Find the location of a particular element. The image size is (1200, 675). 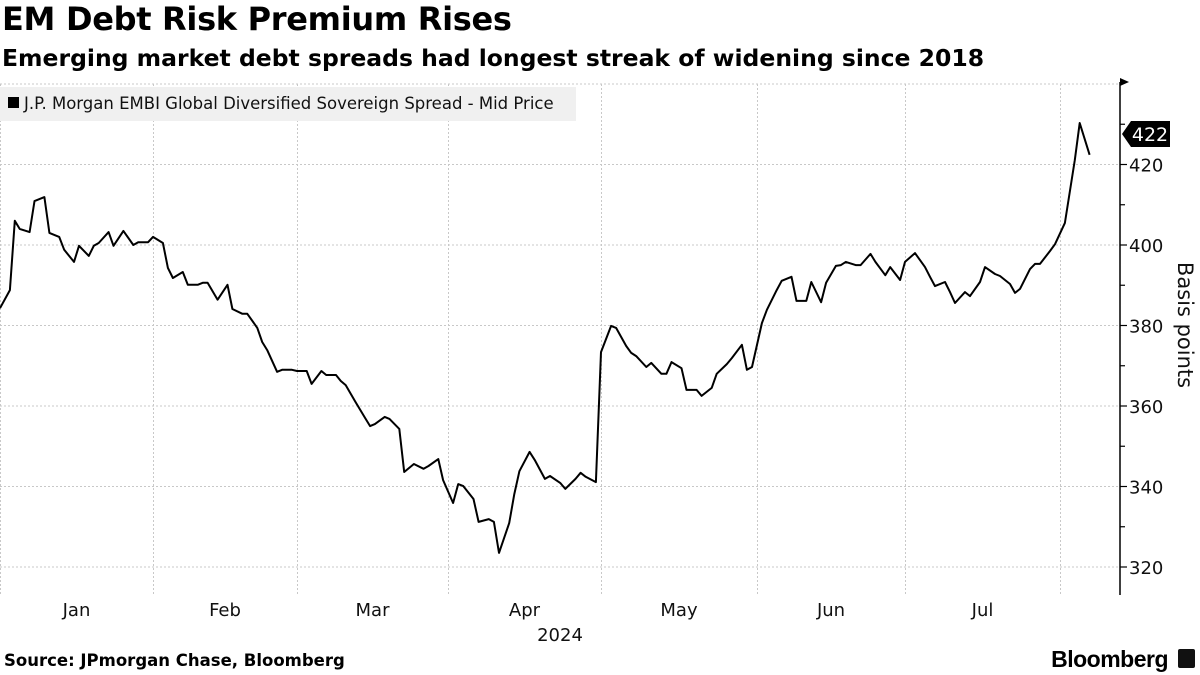

y-tick-label: 400 is located at coordinates (1146, 246).